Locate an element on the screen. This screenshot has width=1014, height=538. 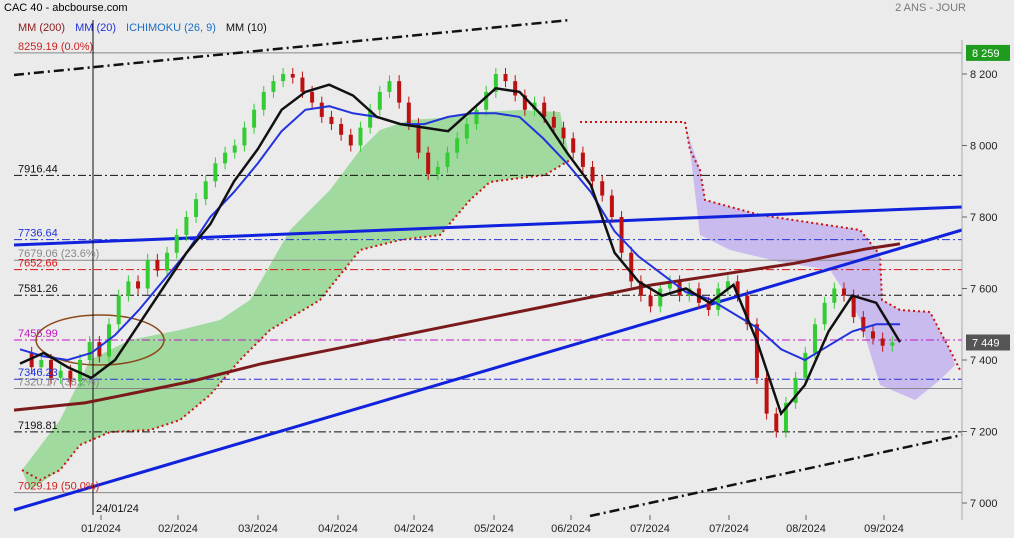
y-tick-label: 7 600 is located at coordinates (984, 290).